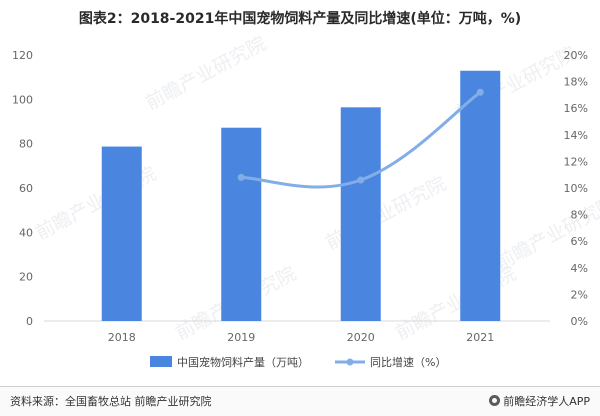  I want to click on right-axis-tick-label: 14%, so click(576, 135).